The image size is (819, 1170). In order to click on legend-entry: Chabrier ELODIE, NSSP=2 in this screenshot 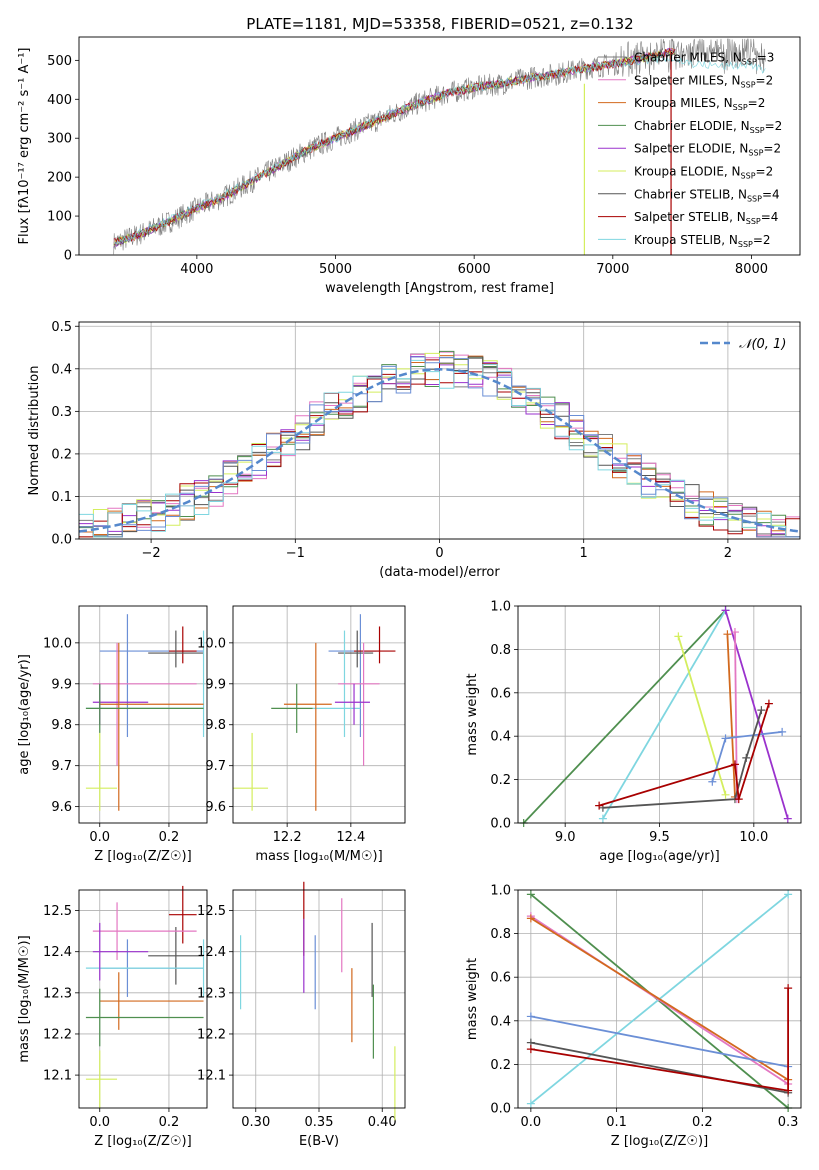, I will do `click(708, 127)`.